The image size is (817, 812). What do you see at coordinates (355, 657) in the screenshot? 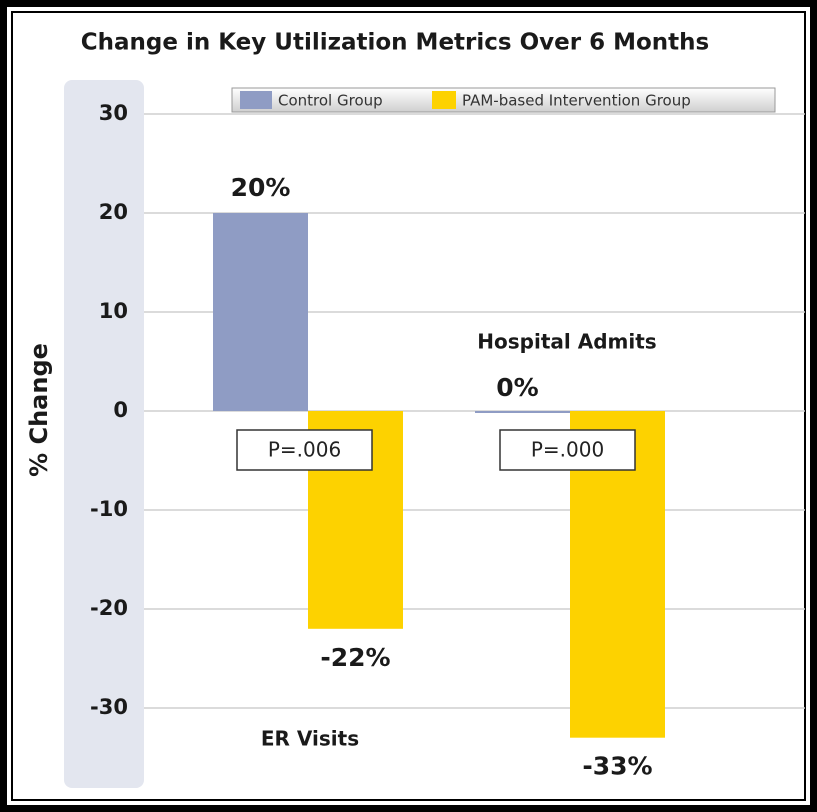
I see `value-label: -22%` at bounding box center [355, 657].